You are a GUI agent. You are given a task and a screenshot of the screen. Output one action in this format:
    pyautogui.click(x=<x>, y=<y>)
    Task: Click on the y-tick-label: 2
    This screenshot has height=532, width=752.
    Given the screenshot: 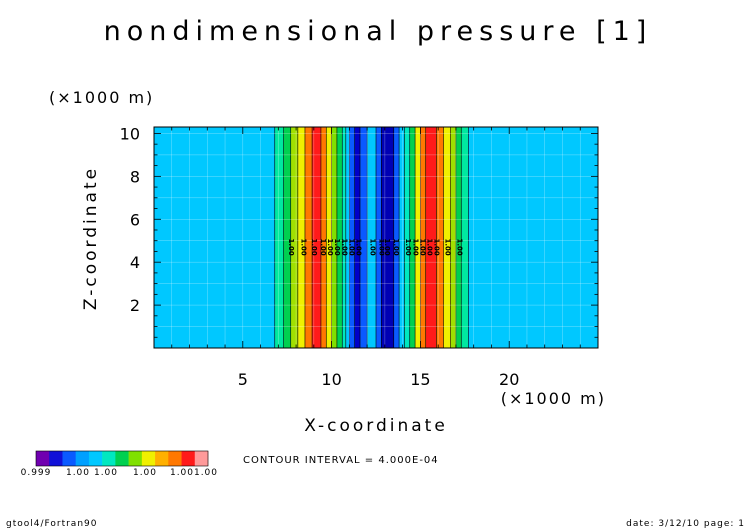 What is the action you would take?
    pyautogui.click(x=135, y=305)
    